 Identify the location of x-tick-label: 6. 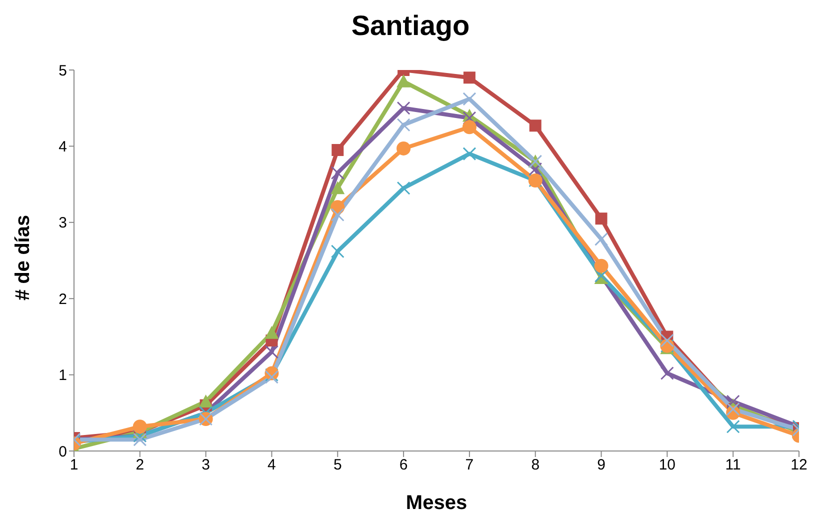
(403, 465).